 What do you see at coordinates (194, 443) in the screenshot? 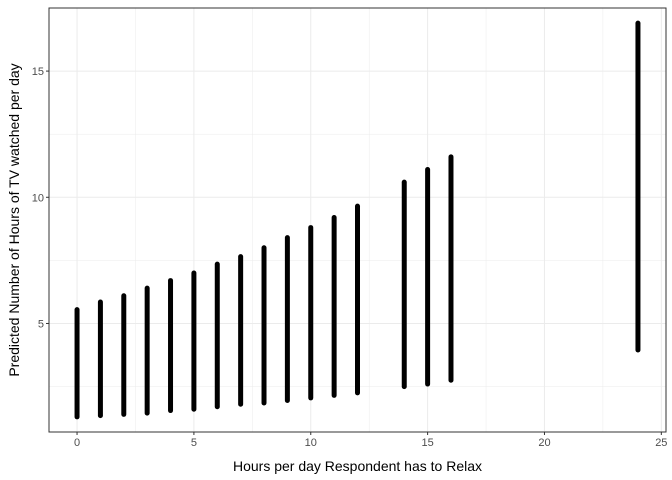
I see `x-tick-label: 5` at bounding box center [194, 443].